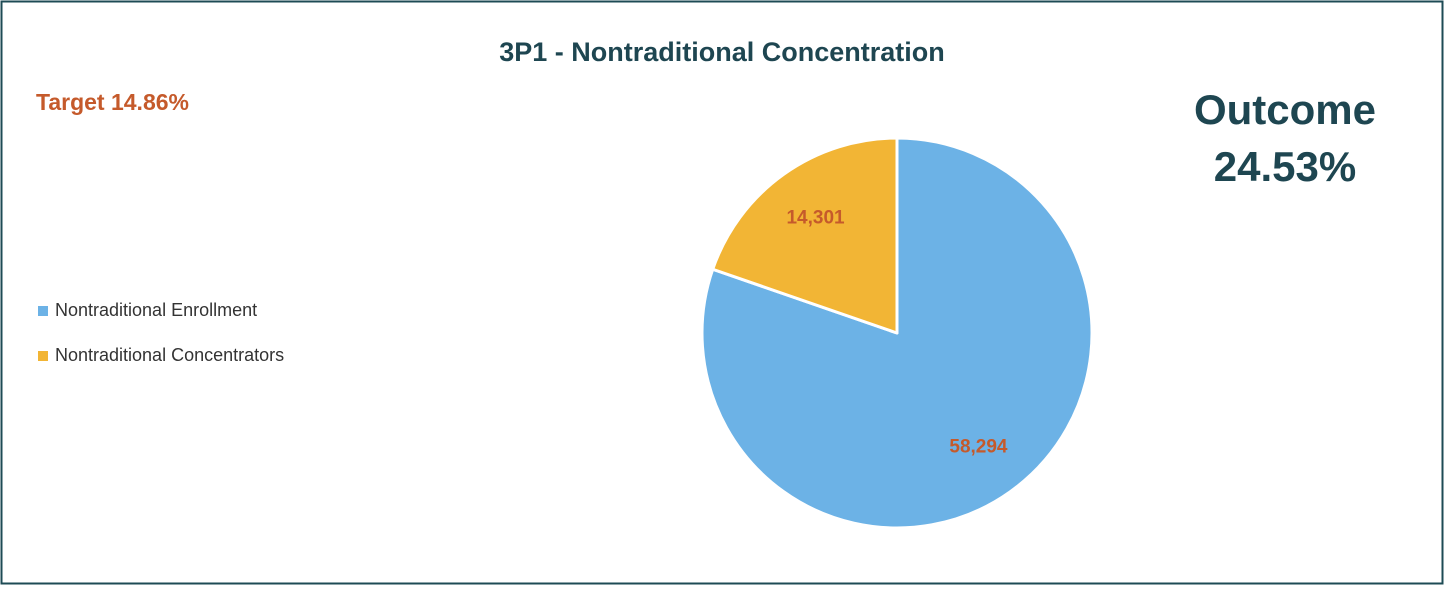 Image resolution: width=1444 pixels, height=590 pixels. What do you see at coordinates (112, 102) in the screenshot?
I see `target-annotation: Target 14.86%` at bounding box center [112, 102].